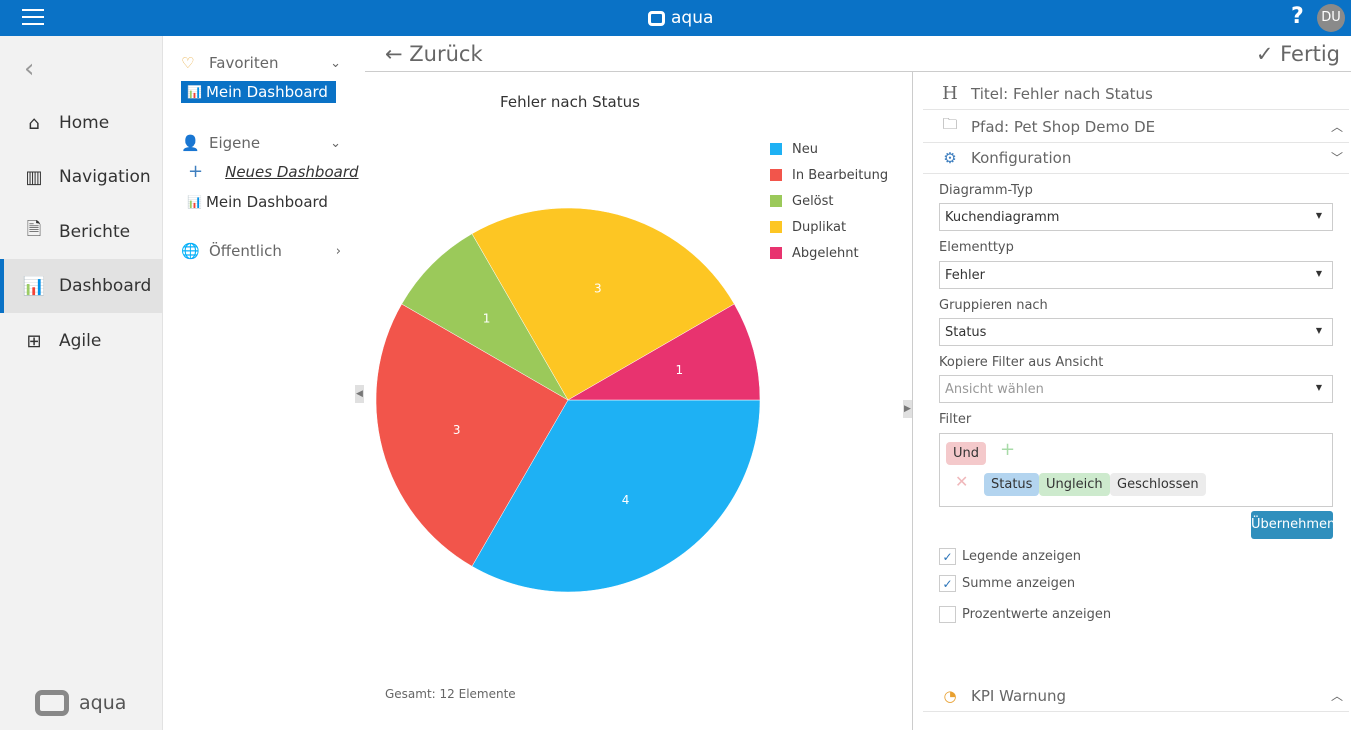 The height and width of the screenshot is (730, 1351). Describe the element at coordinates (434, 54) in the screenshot. I see `back-button: ← Zurück` at that location.